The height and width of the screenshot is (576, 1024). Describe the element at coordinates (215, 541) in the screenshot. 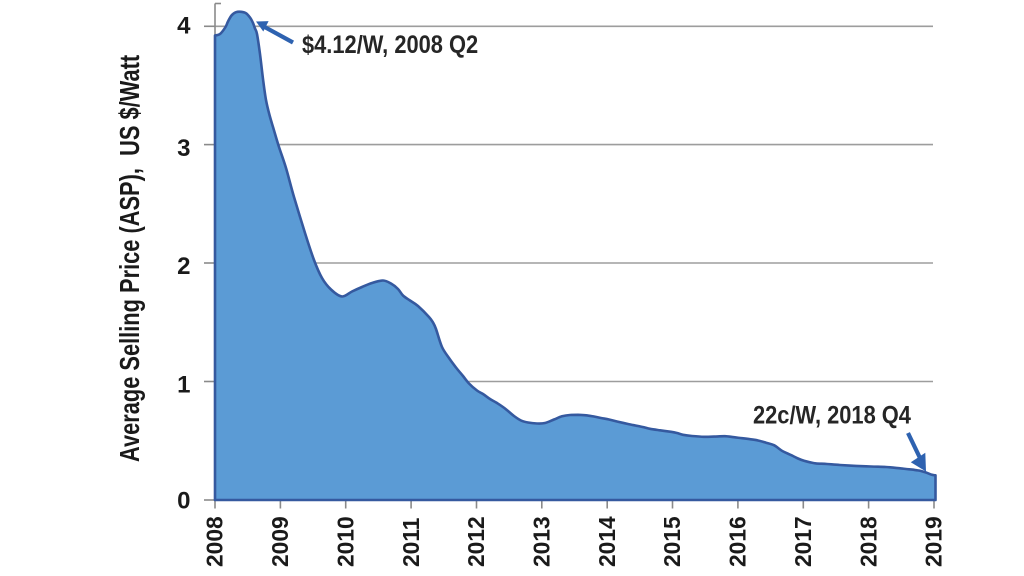

I see `svg-text: 2008` at that location.